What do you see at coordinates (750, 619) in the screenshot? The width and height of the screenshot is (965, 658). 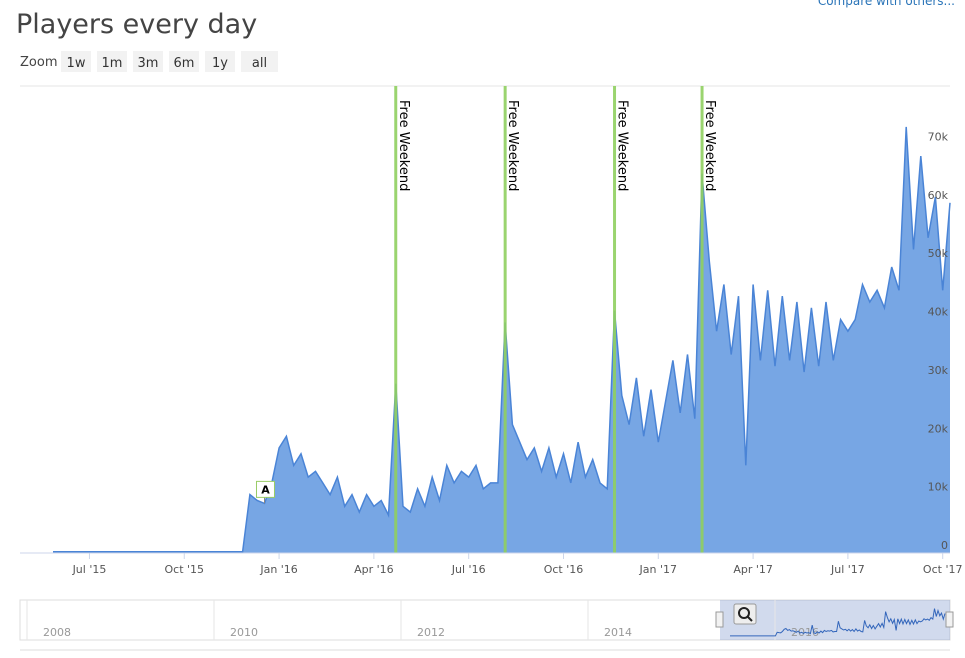 I see `zoom-icon-handle` at bounding box center [750, 619].